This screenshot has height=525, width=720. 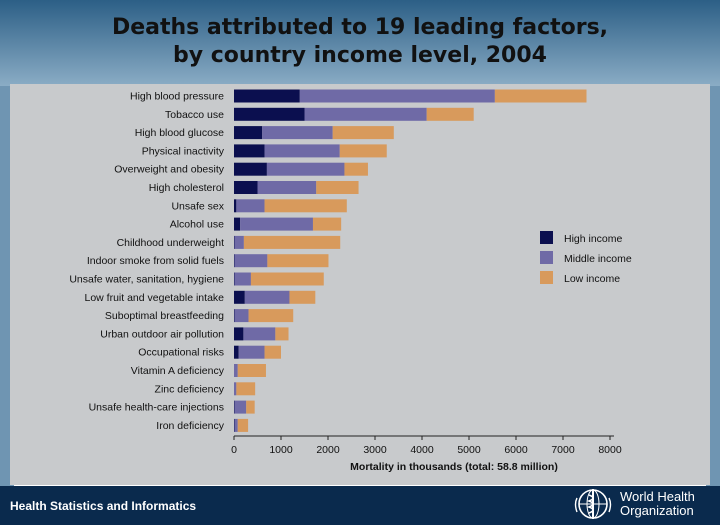 I want to click on category-label: Tobacco use, so click(x=194, y=115).